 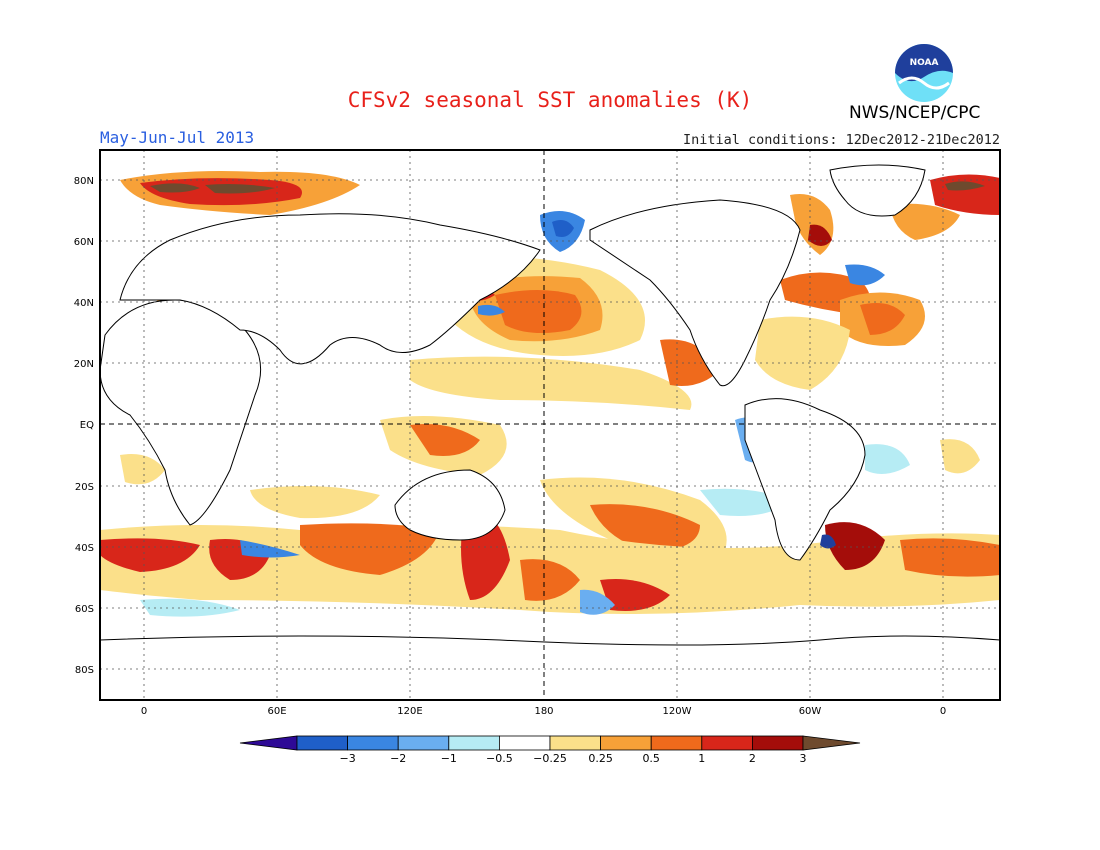 I want to click on lat-label: 40S, so click(x=84, y=548).